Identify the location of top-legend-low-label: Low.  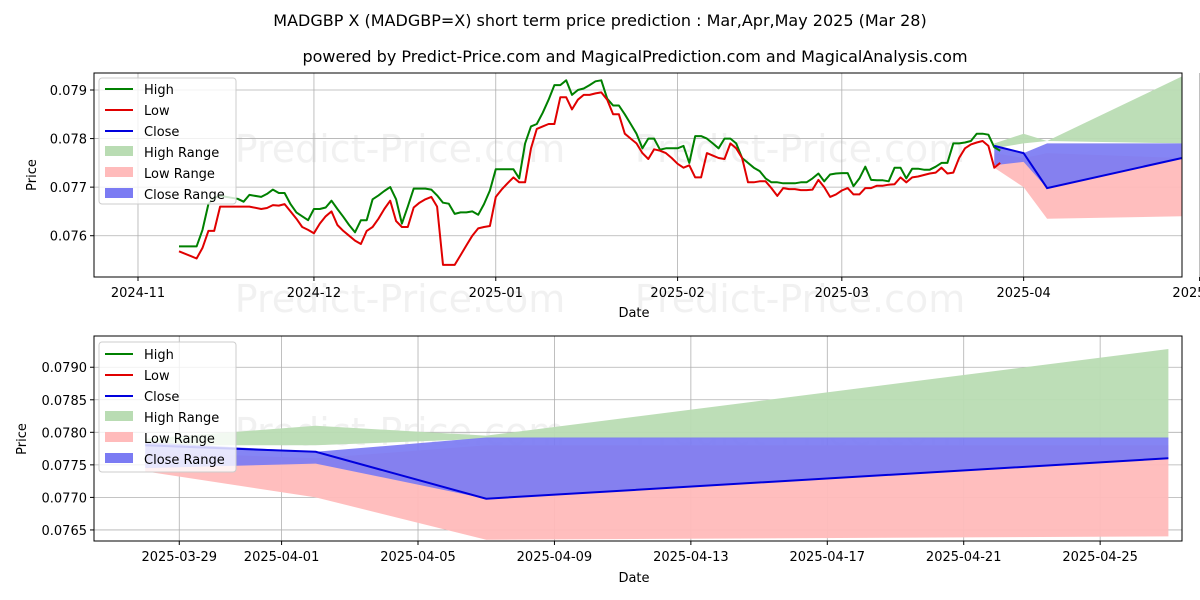
(157, 111).